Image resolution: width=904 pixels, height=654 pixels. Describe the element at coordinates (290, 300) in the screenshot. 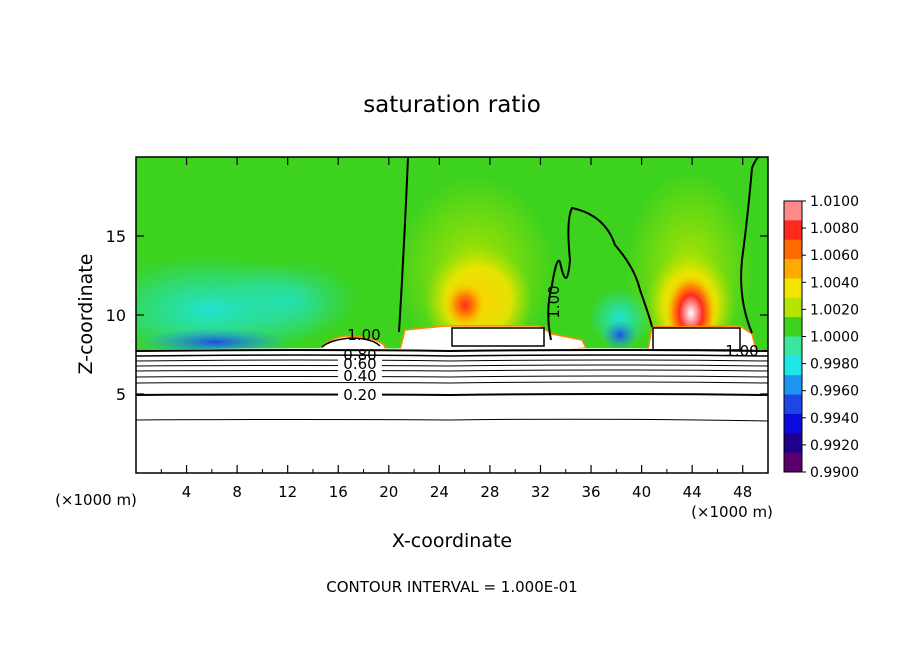

I see `field-region-cyan-mid` at that location.